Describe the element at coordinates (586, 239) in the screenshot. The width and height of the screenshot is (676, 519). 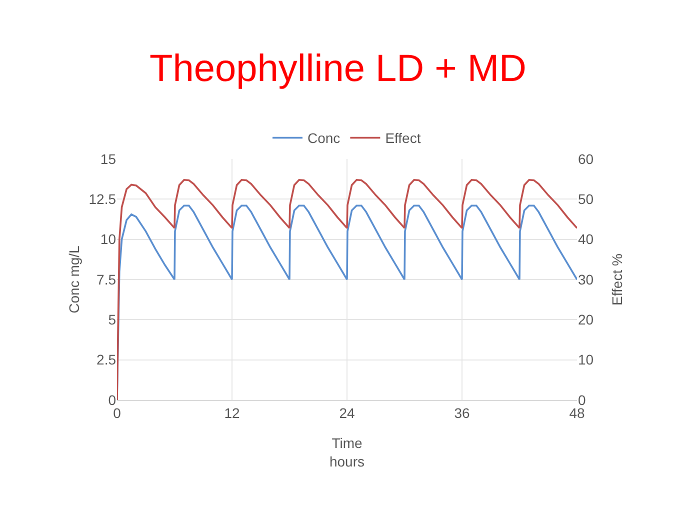
I see `y2-tick-label: 40` at that location.